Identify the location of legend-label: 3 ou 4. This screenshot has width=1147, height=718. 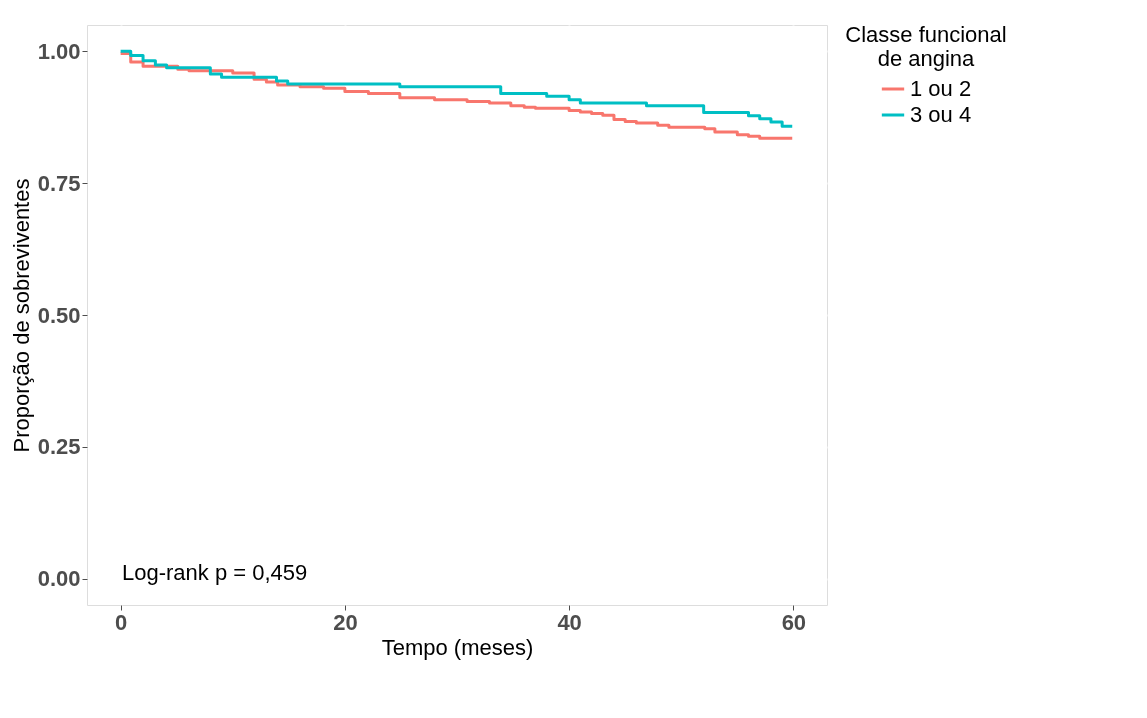
(941, 114).